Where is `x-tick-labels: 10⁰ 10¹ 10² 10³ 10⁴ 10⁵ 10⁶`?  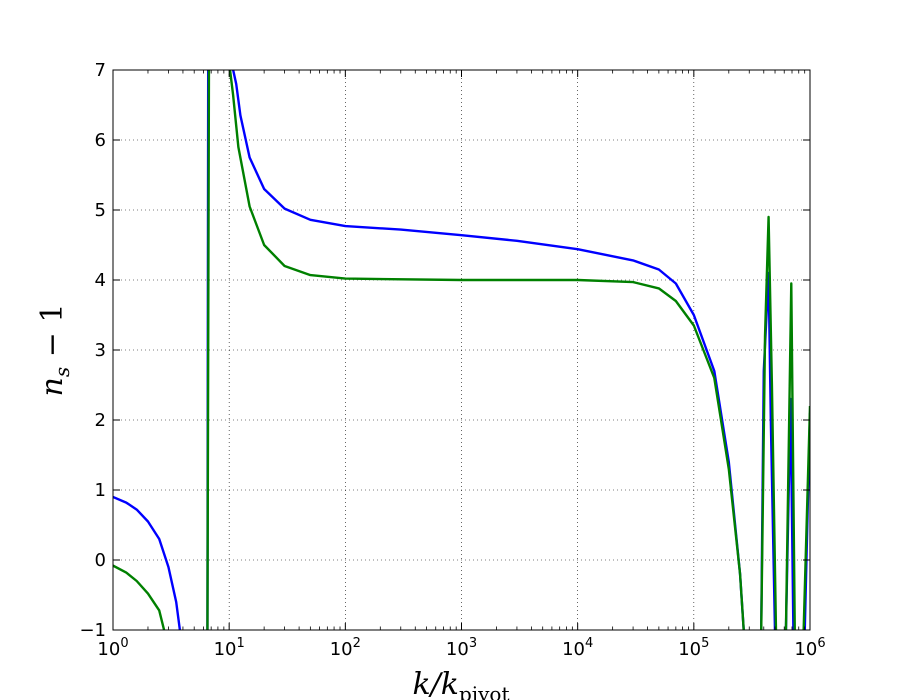
x-tick-labels: 10⁰ 10¹ 10² 10³ 10⁴ 10⁵ 10⁶ is located at coordinates (461, 648).